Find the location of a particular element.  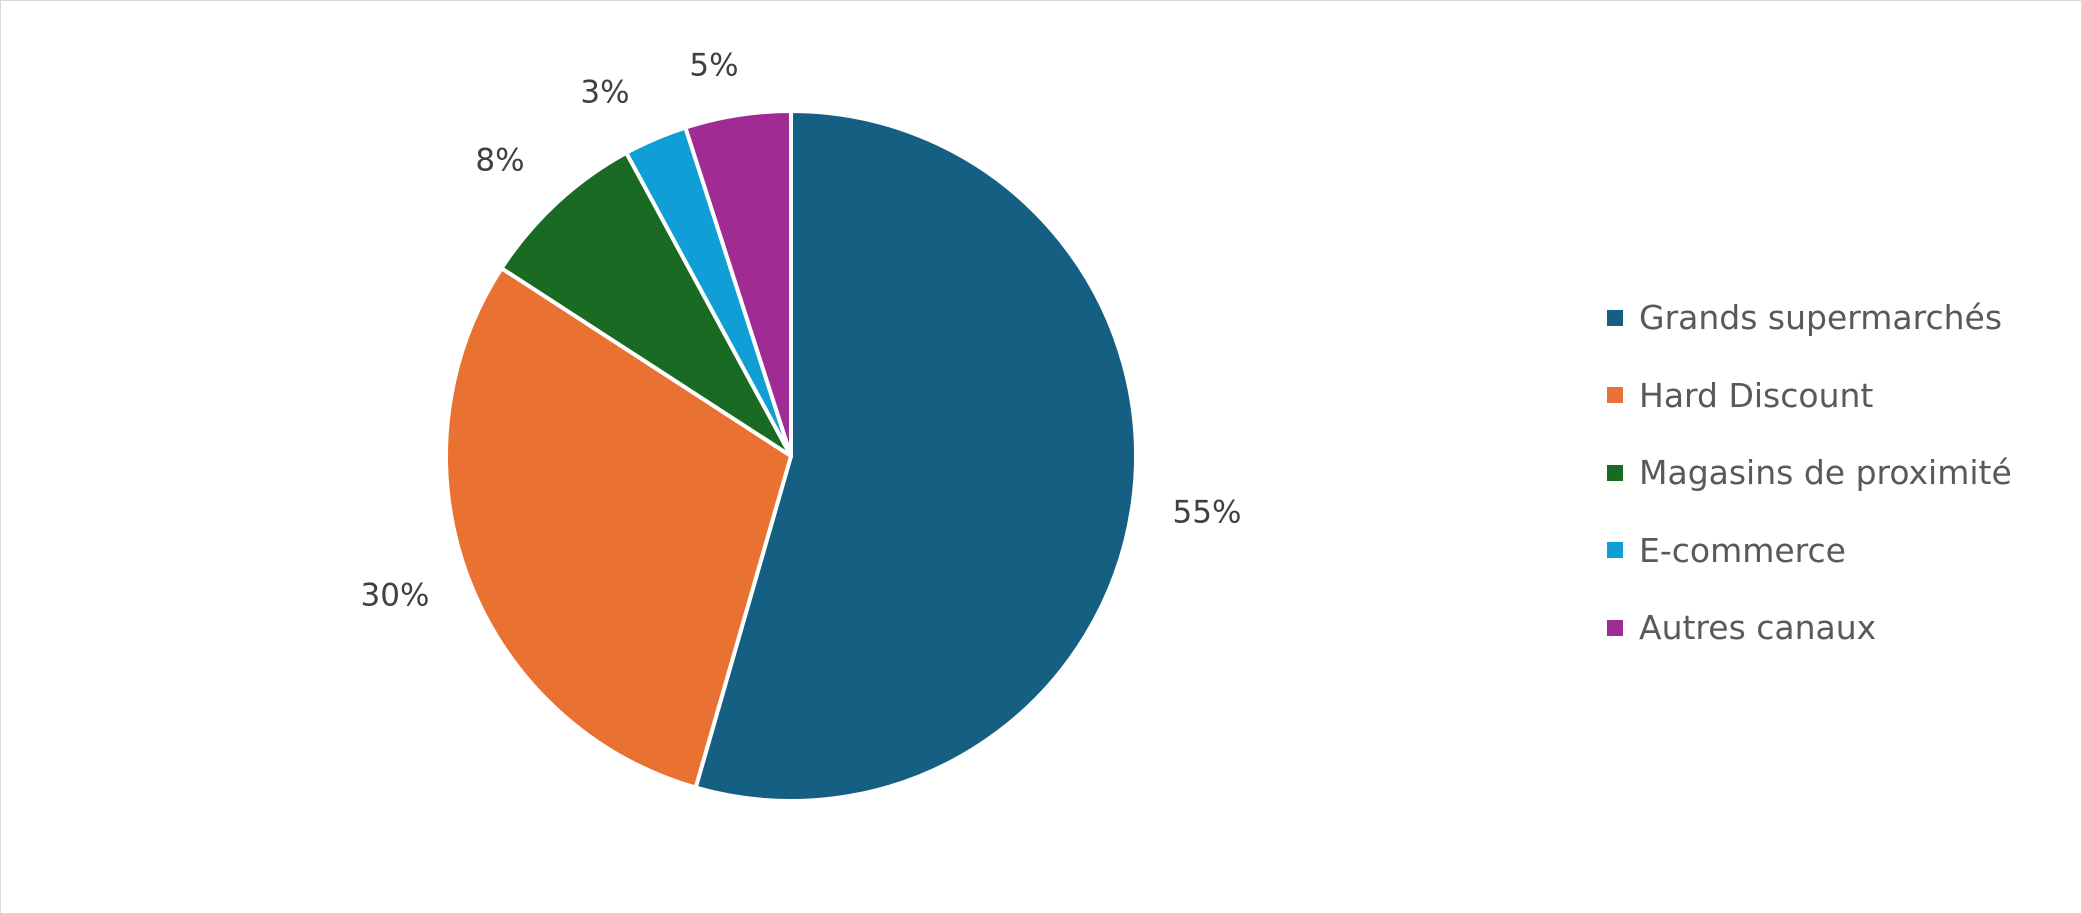

legend-item: Grands supermarchés is located at coordinates (1809, 318).